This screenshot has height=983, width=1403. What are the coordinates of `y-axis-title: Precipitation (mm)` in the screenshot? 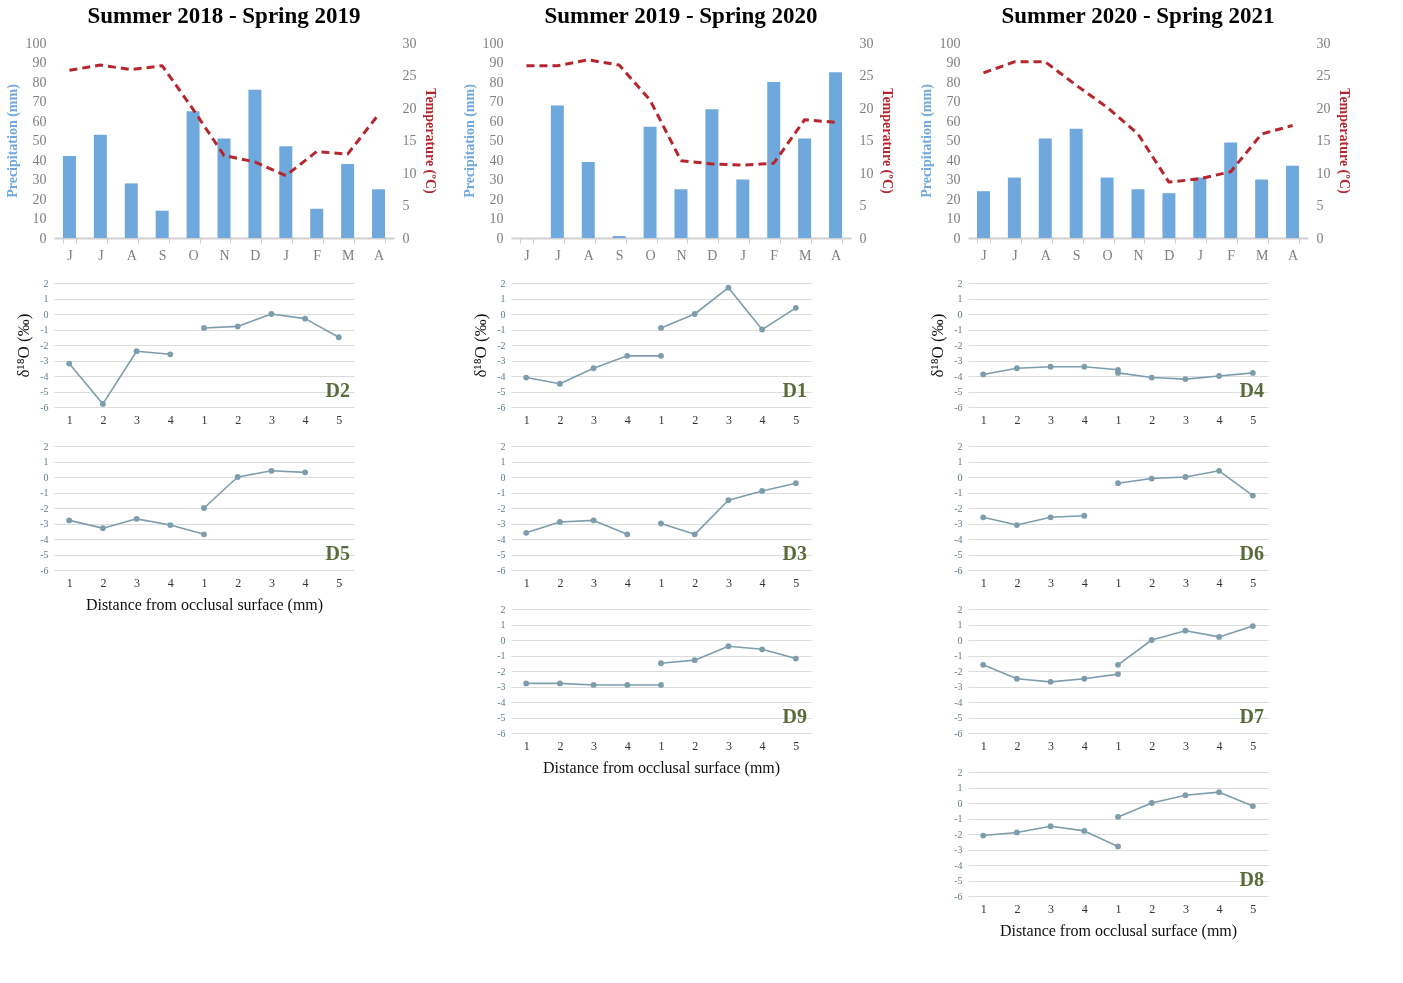 It's located at (926, 140).